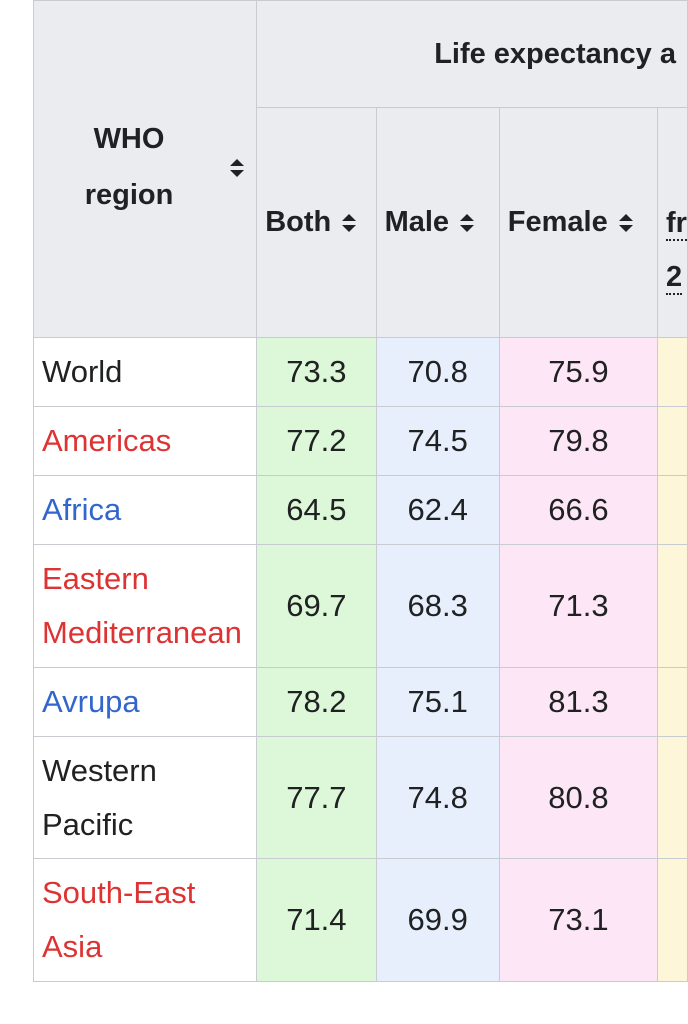 Image resolution: width=688 pixels, height=1024 pixels. I want to click on who-region-header: WHO region, so click(145, 169).